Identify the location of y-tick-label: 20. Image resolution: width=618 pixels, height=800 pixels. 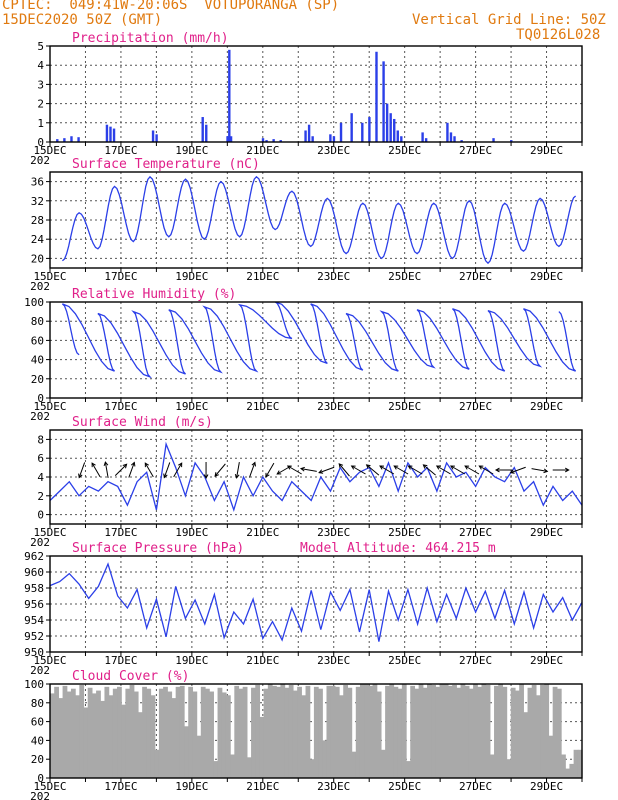
(37, 759).